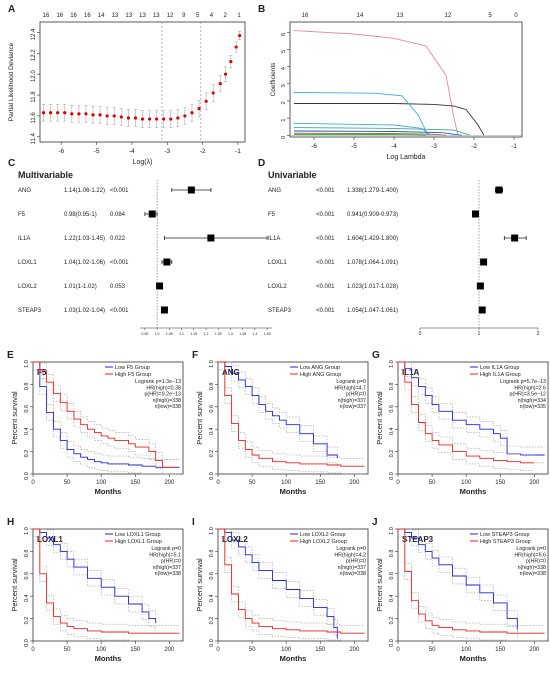 The height and width of the screenshot is (683, 550). What do you see at coordinates (320, 650) in the screenshot?
I see `km-x-tick-label: 150` at bounding box center [320, 650].